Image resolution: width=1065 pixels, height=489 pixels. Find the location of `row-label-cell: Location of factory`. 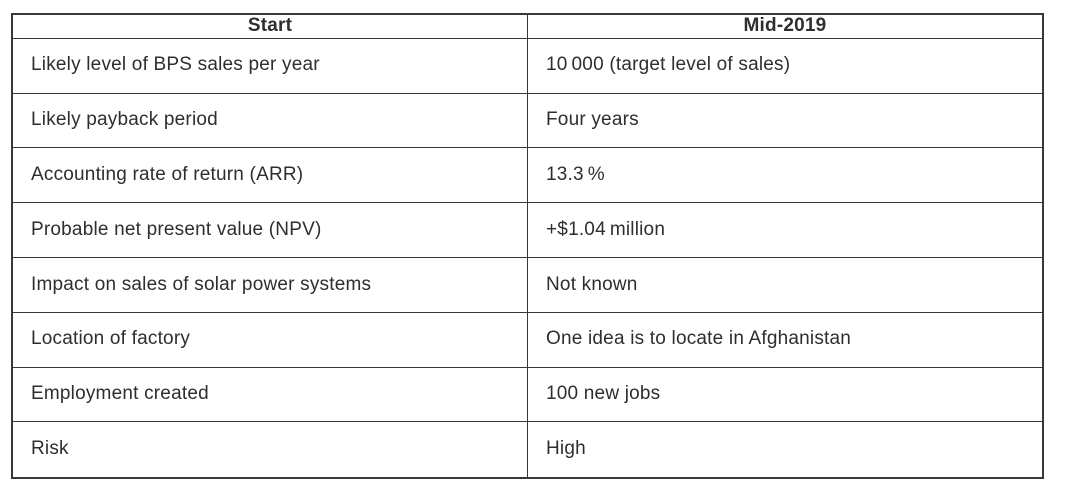

row-label-cell: Location of factory is located at coordinates (269, 339).